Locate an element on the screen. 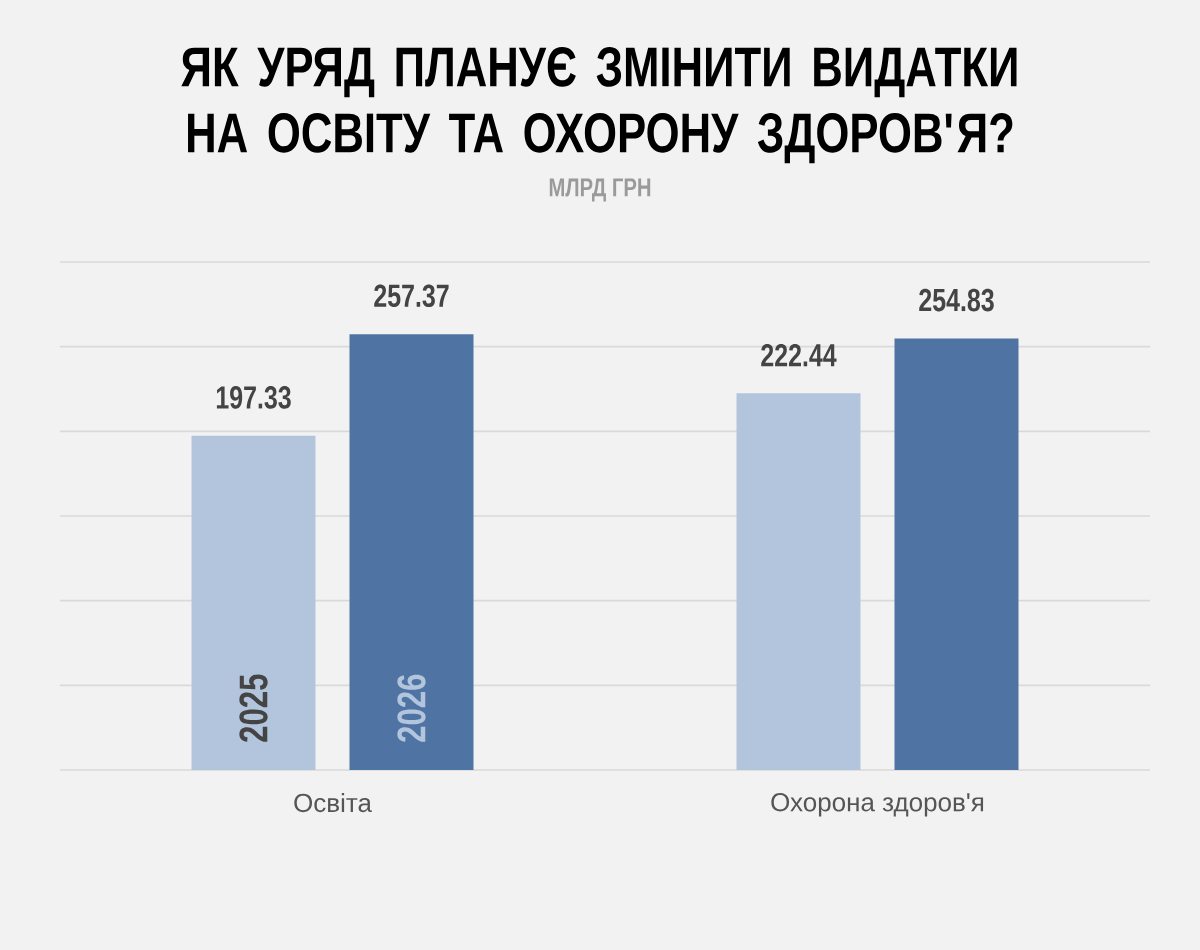 This screenshot has height=950, width=1200. data-label: 254.83 is located at coordinates (956, 300).